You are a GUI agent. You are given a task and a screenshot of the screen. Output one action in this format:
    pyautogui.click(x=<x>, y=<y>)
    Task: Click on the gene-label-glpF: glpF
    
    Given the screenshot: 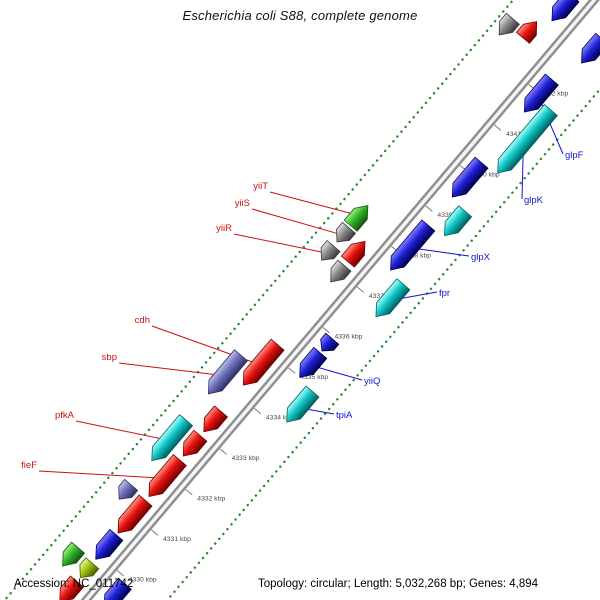 What is the action you would take?
    pyautogui.click(x=574, y=155)
    